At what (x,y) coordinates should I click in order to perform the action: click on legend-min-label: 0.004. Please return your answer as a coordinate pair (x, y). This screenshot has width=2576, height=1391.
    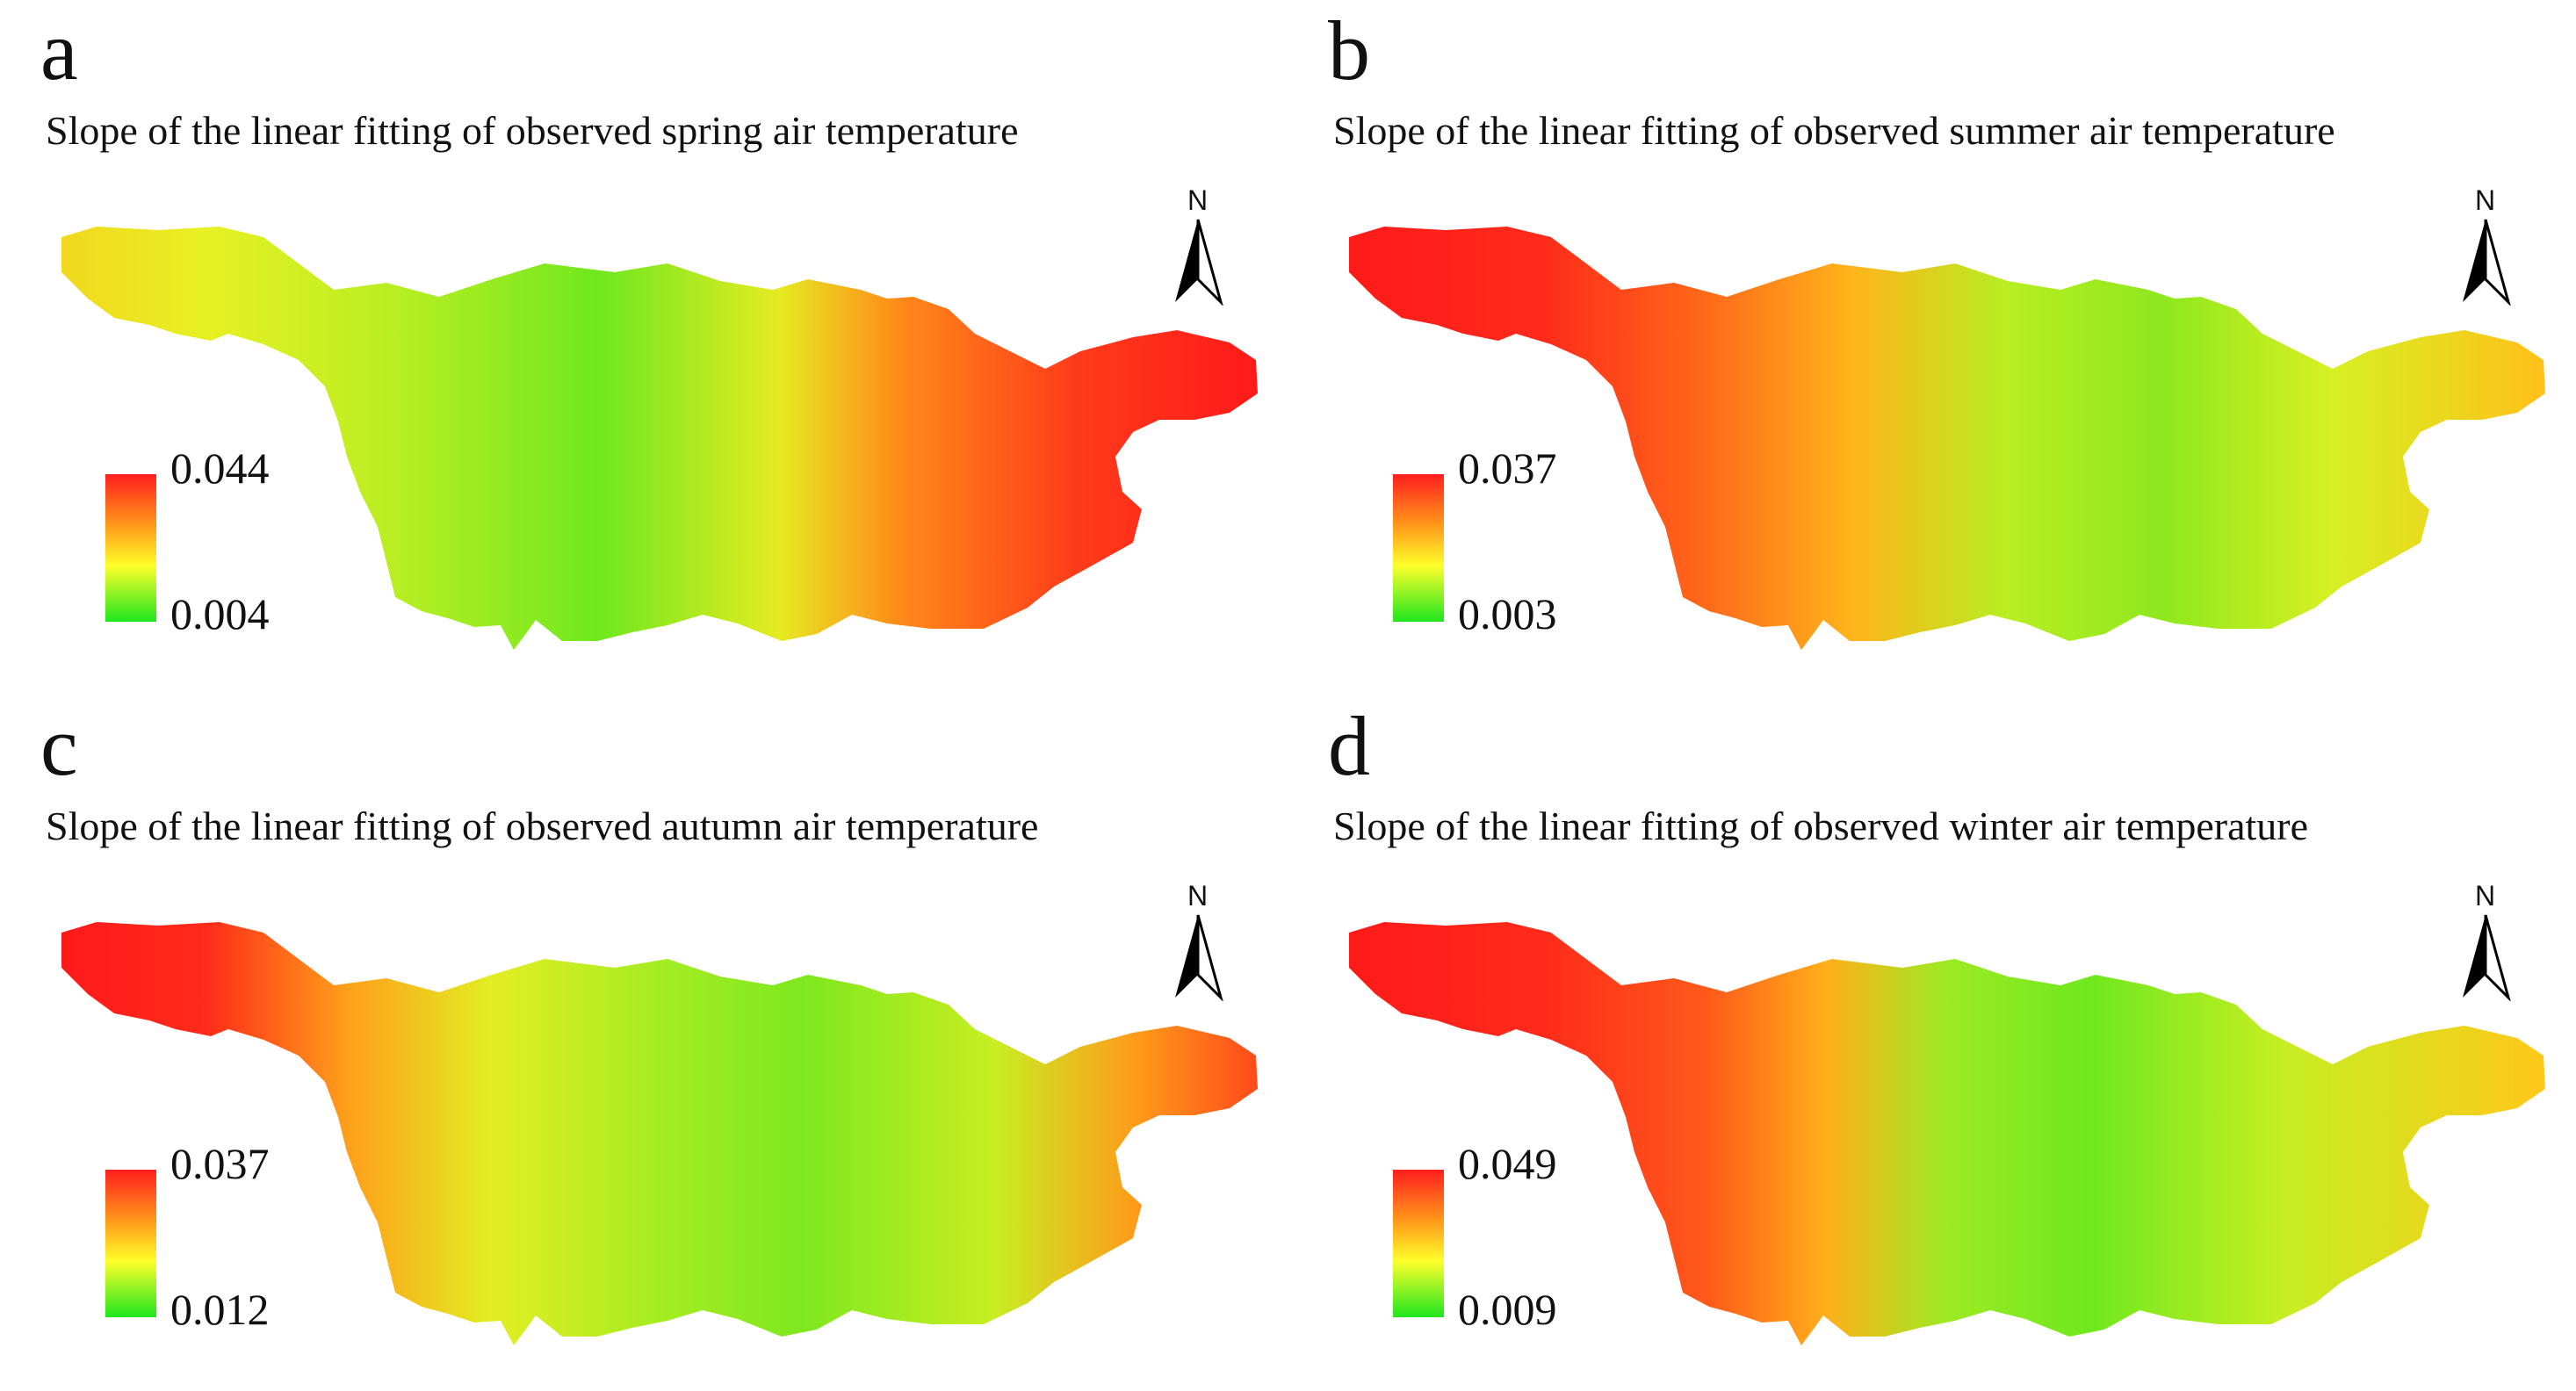
    Looking at the image, I should click on (220, 613).